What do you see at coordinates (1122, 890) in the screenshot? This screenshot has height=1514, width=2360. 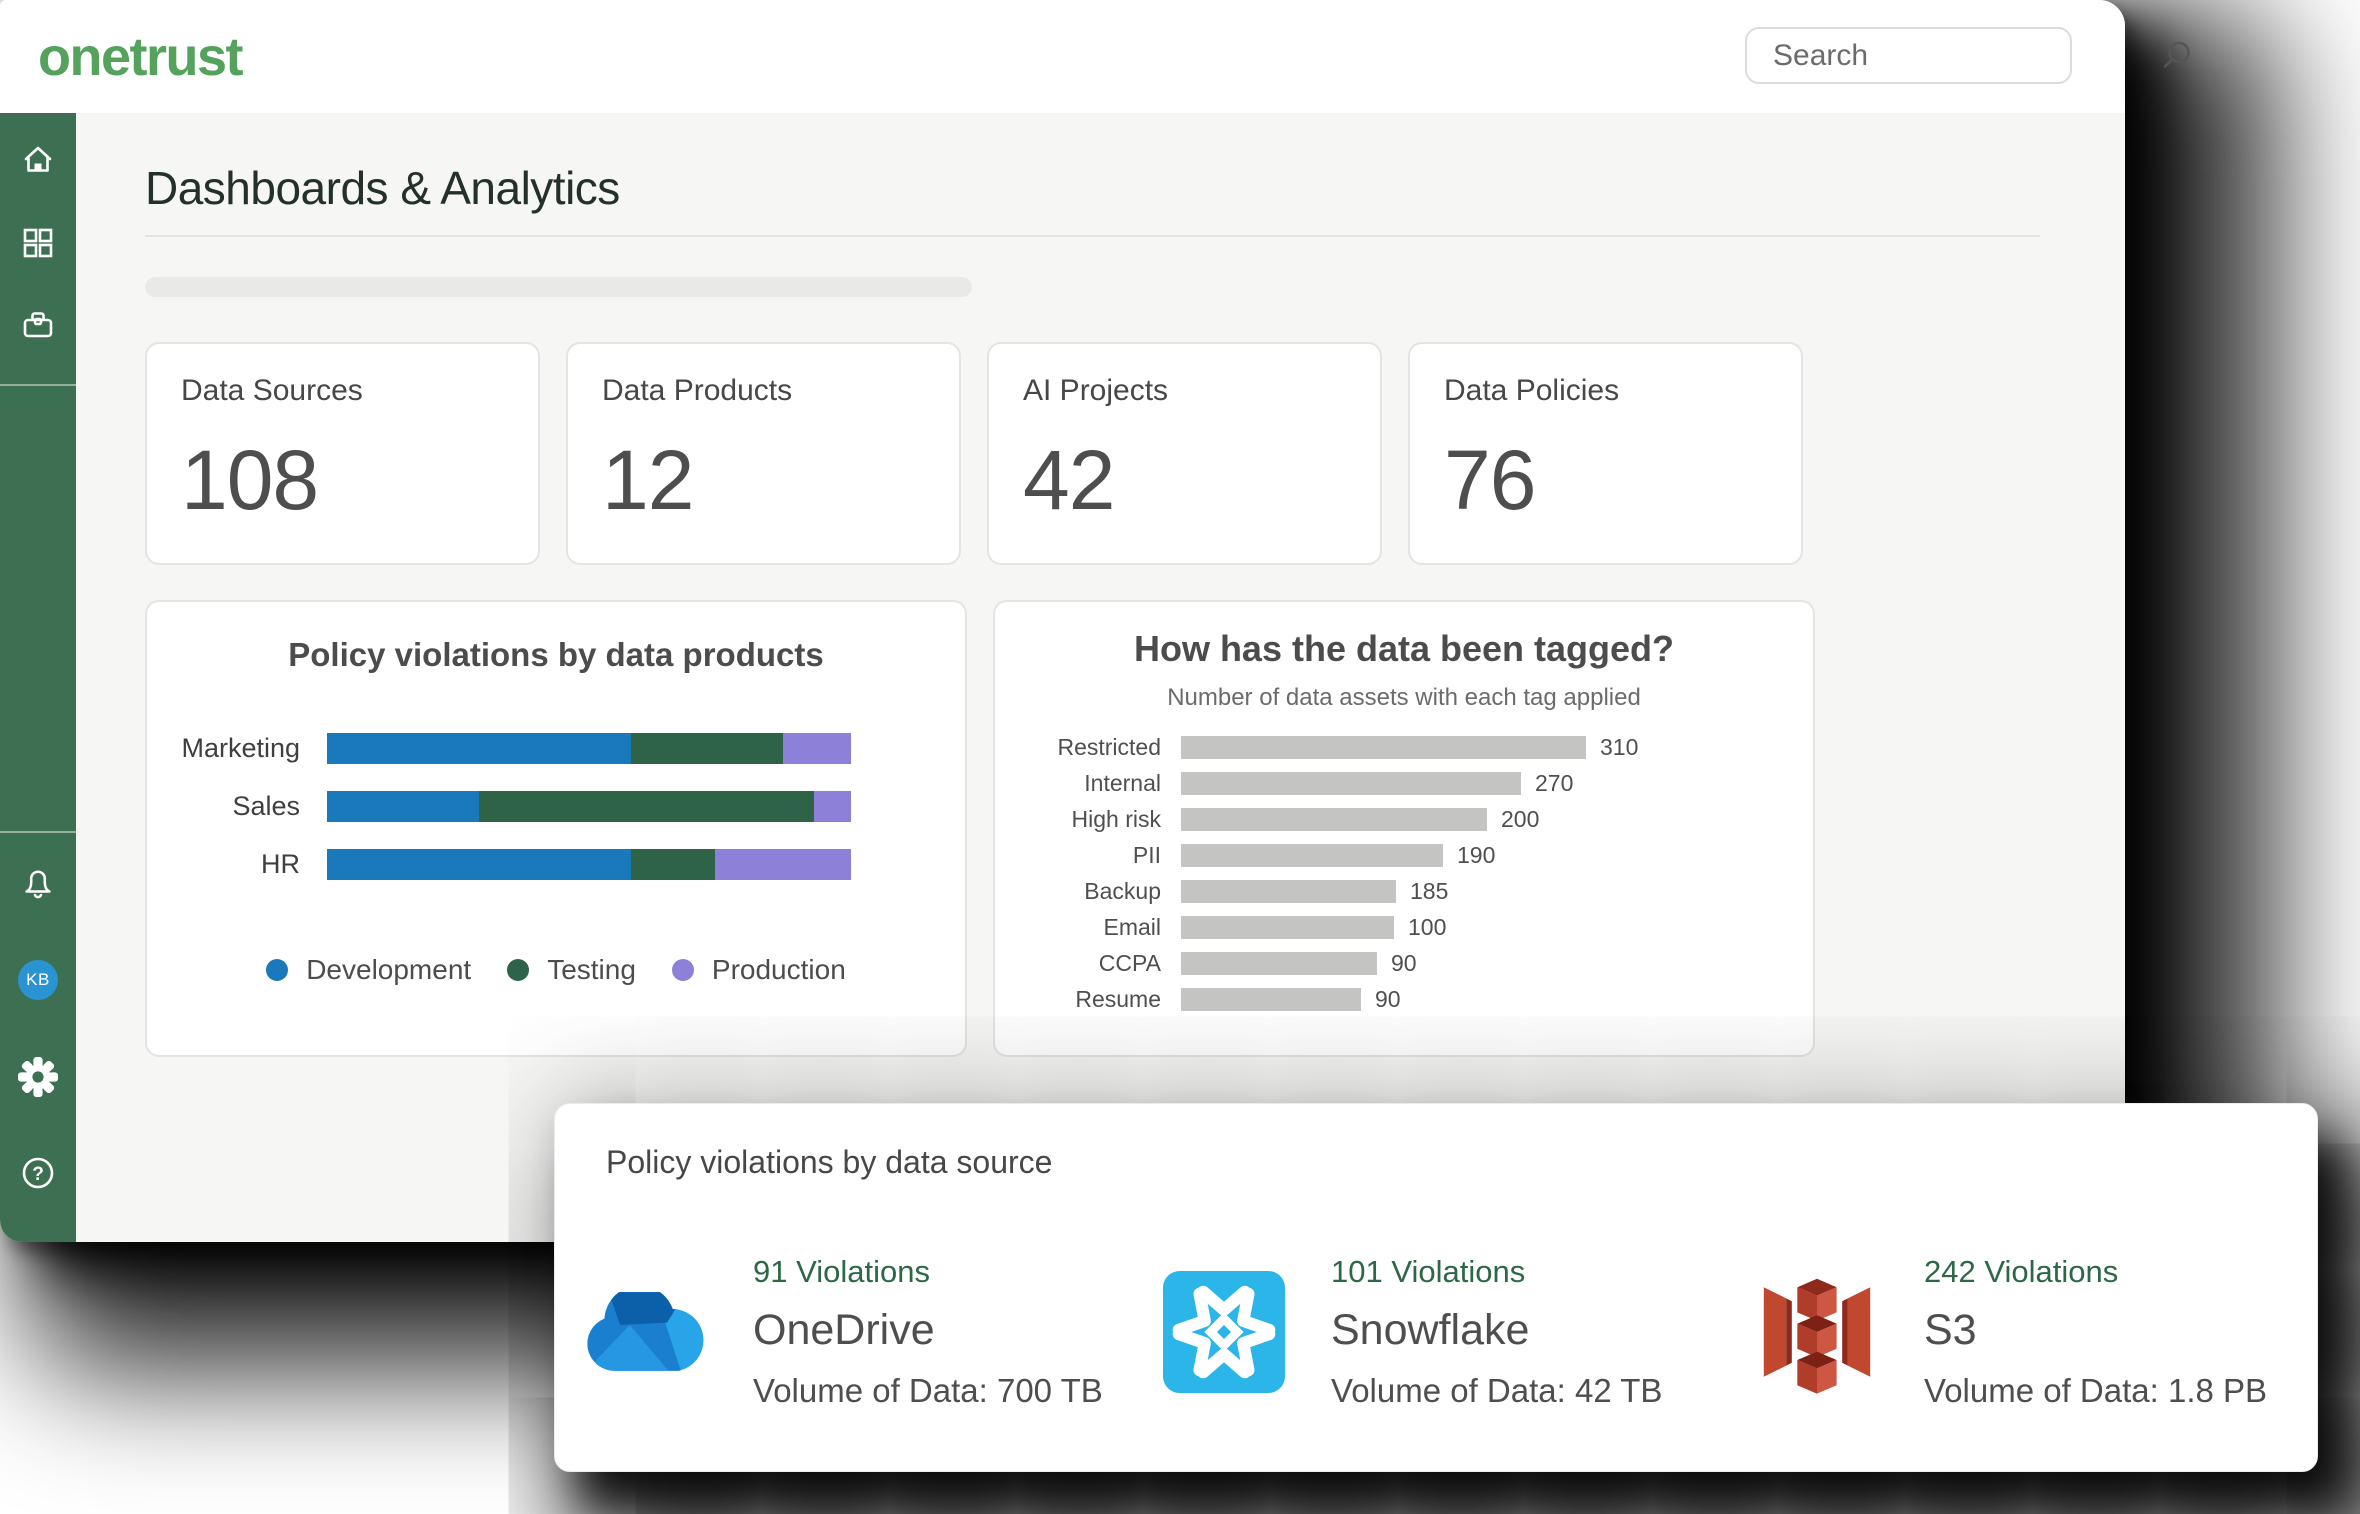 I see `tag-label: Backup` at bounding box center [1122, 890].